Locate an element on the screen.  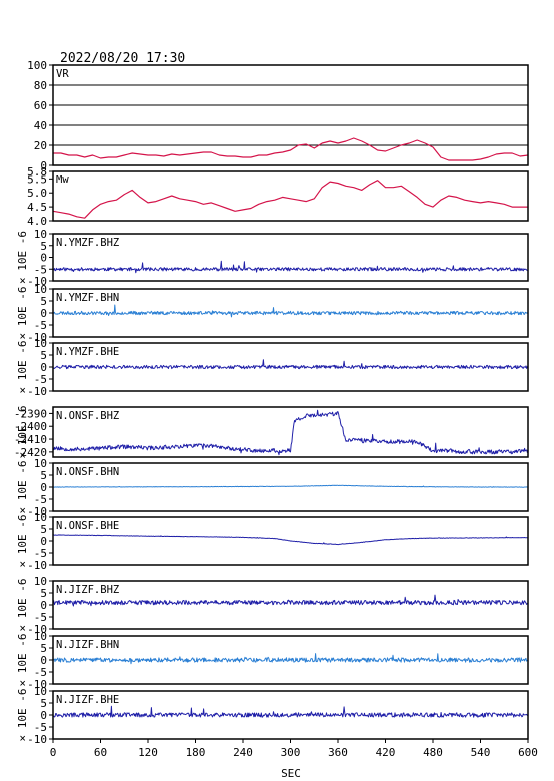
panel-label: N.JIZF.BHN is located at coordinates (87, 645).